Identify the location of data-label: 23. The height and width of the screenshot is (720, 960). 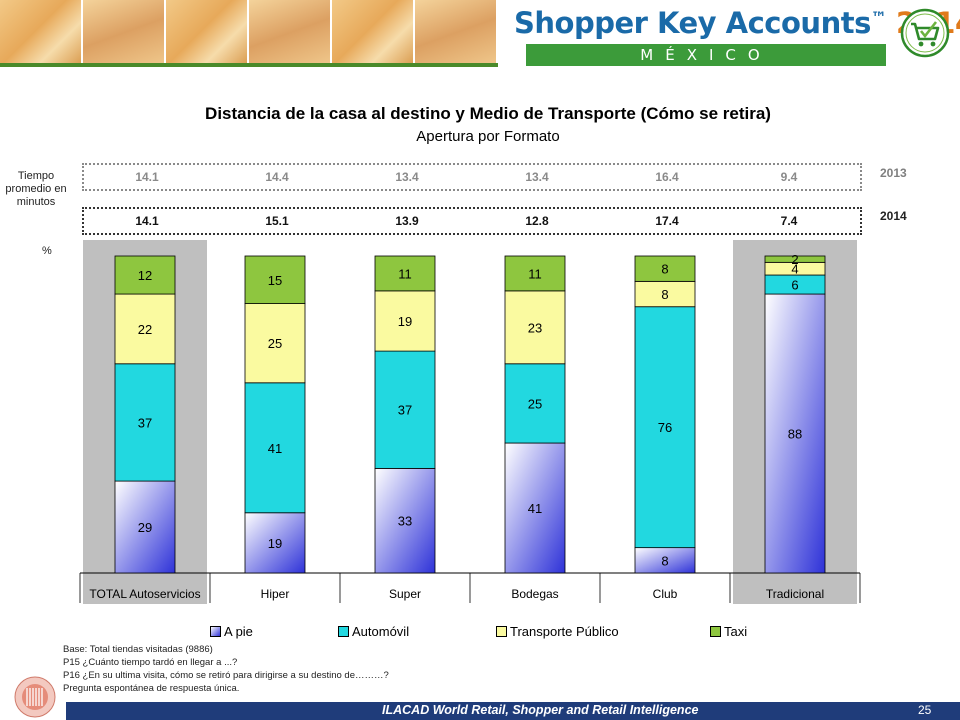
(535, 327).